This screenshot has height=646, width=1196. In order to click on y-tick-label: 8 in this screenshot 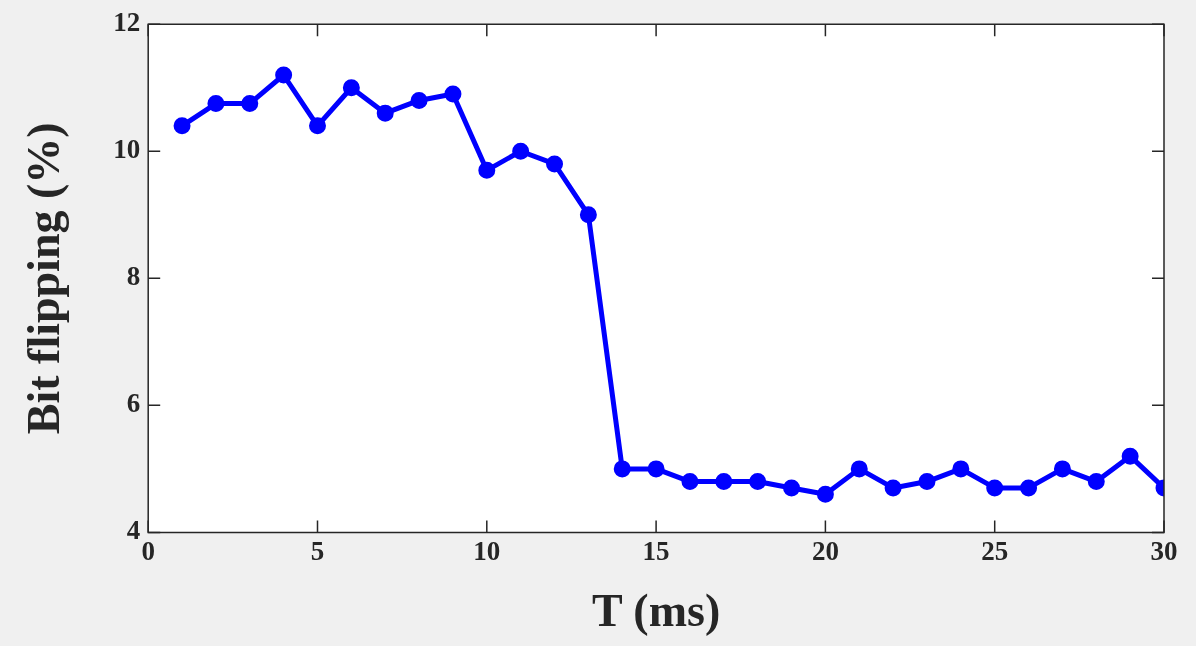, I will do `click(133, 276)`.